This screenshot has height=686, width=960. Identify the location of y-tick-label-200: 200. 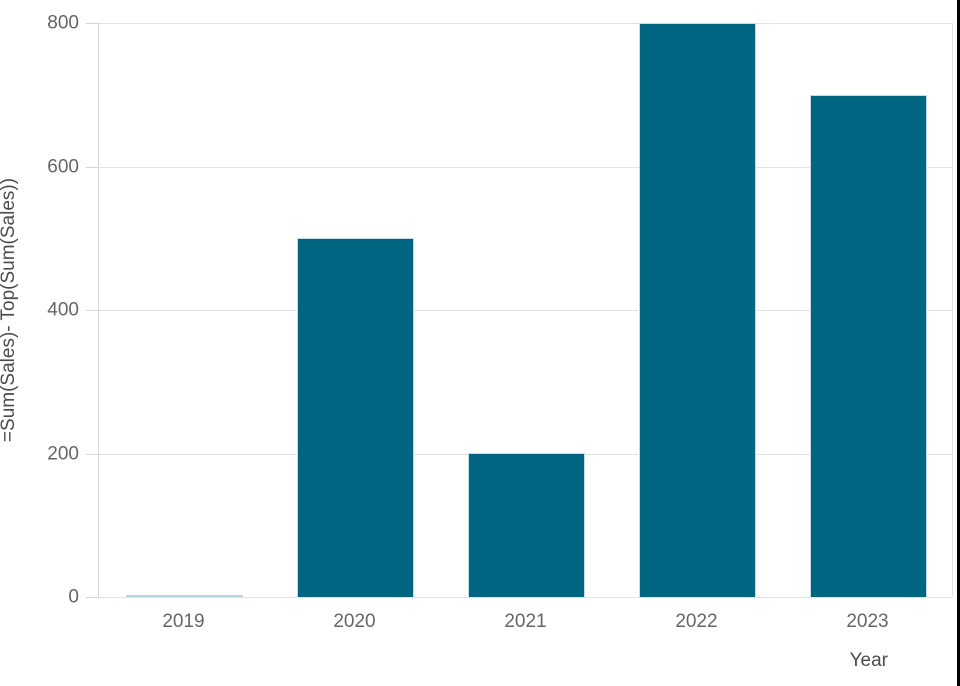
(63, 453).